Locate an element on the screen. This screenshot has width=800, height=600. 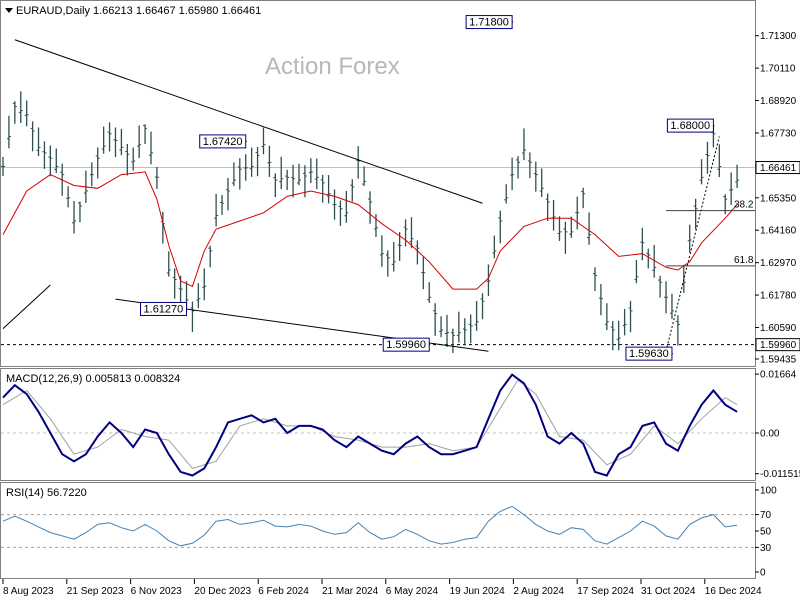
rsi-axis-tick-label: 30 is located at coordinates (766, 548).